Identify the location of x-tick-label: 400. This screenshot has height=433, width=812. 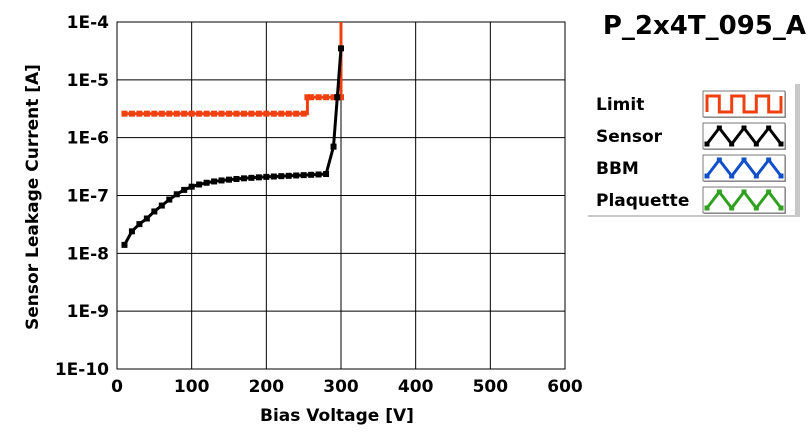
(416, 387).